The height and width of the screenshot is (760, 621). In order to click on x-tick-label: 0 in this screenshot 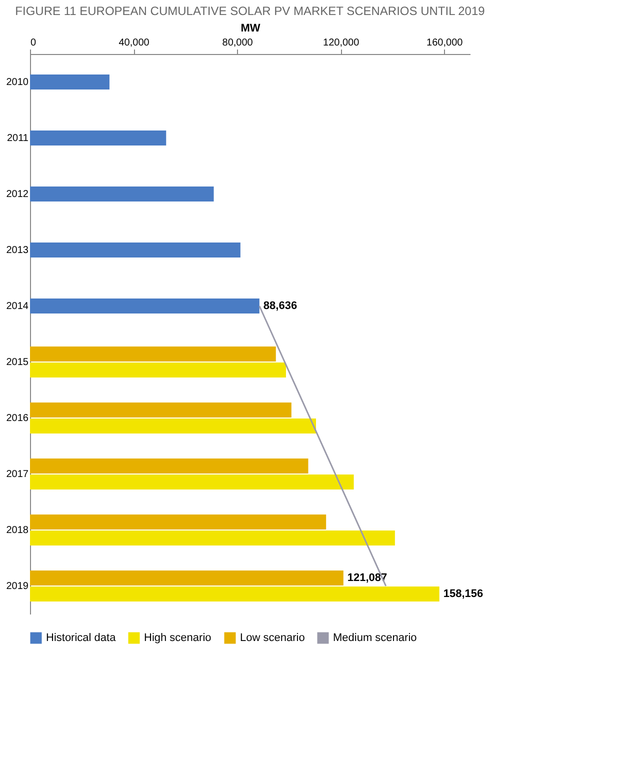, I will do `click(33, 43)`.